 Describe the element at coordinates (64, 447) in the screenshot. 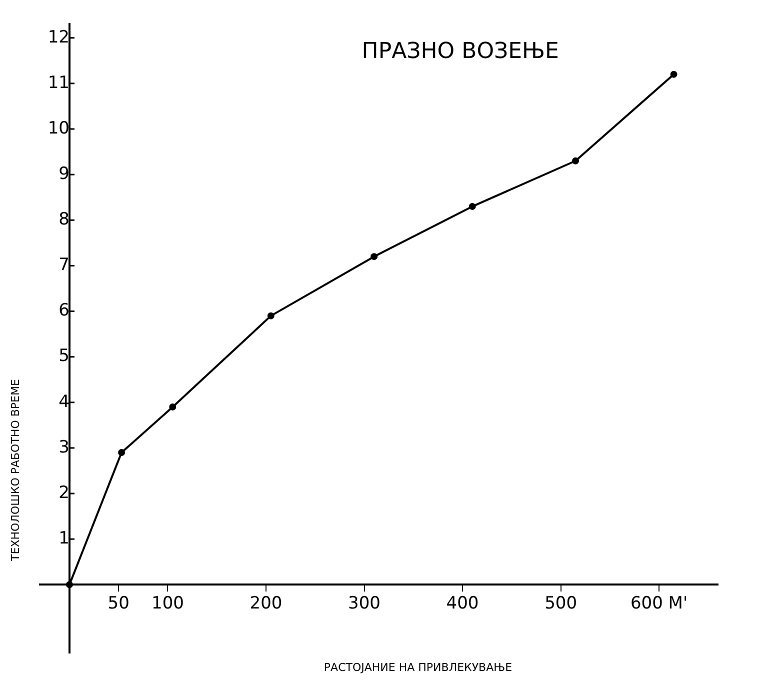

I see `y-tick-label: 3` at that location.